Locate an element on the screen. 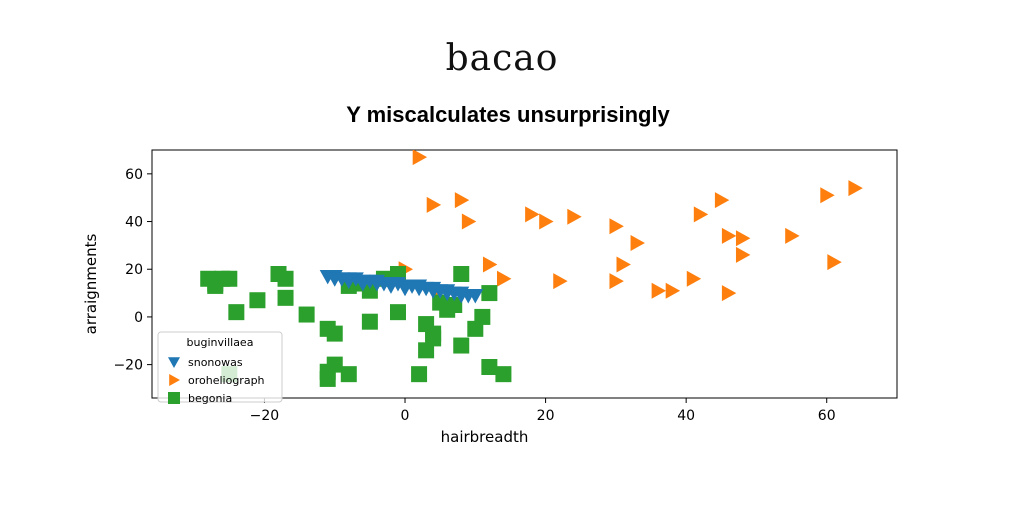 The height and width of the screenshot is (512, 1024). y-tick-label: 60 is located at coordinates (134, 175).